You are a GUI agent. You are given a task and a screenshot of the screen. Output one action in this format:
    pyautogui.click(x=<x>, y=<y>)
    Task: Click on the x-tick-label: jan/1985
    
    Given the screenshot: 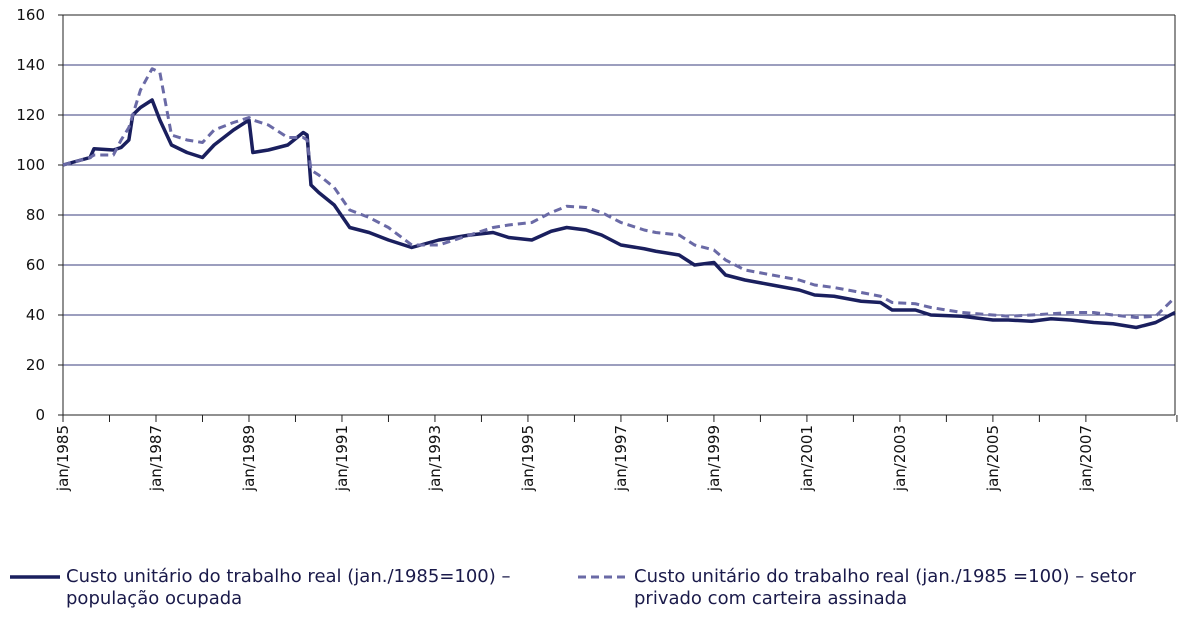 What is the action you would take?
    pyautogui.click(x=63, y=458)
    